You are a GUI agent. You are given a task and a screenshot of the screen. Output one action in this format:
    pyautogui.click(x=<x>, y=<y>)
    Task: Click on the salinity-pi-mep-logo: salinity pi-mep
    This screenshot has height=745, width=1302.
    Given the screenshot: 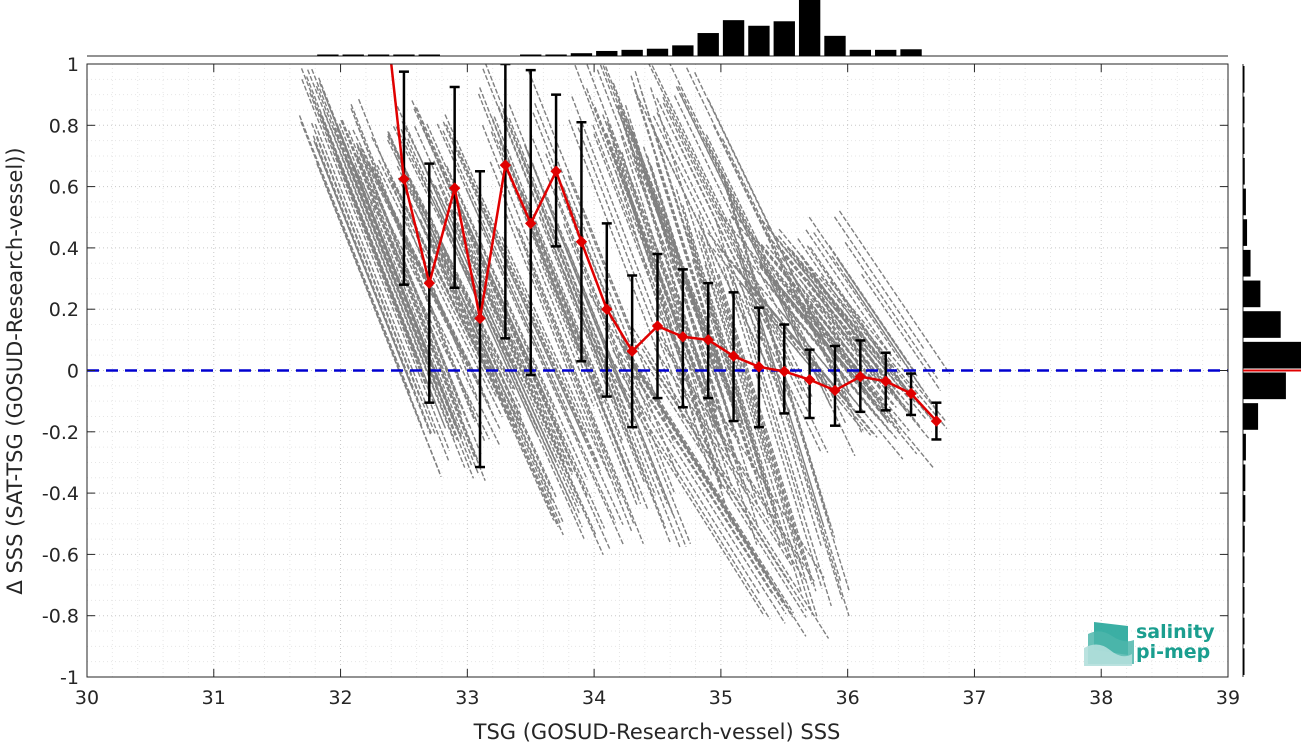 What is the action you would take?
    pyautogui.click(x=1149, y=643)
    